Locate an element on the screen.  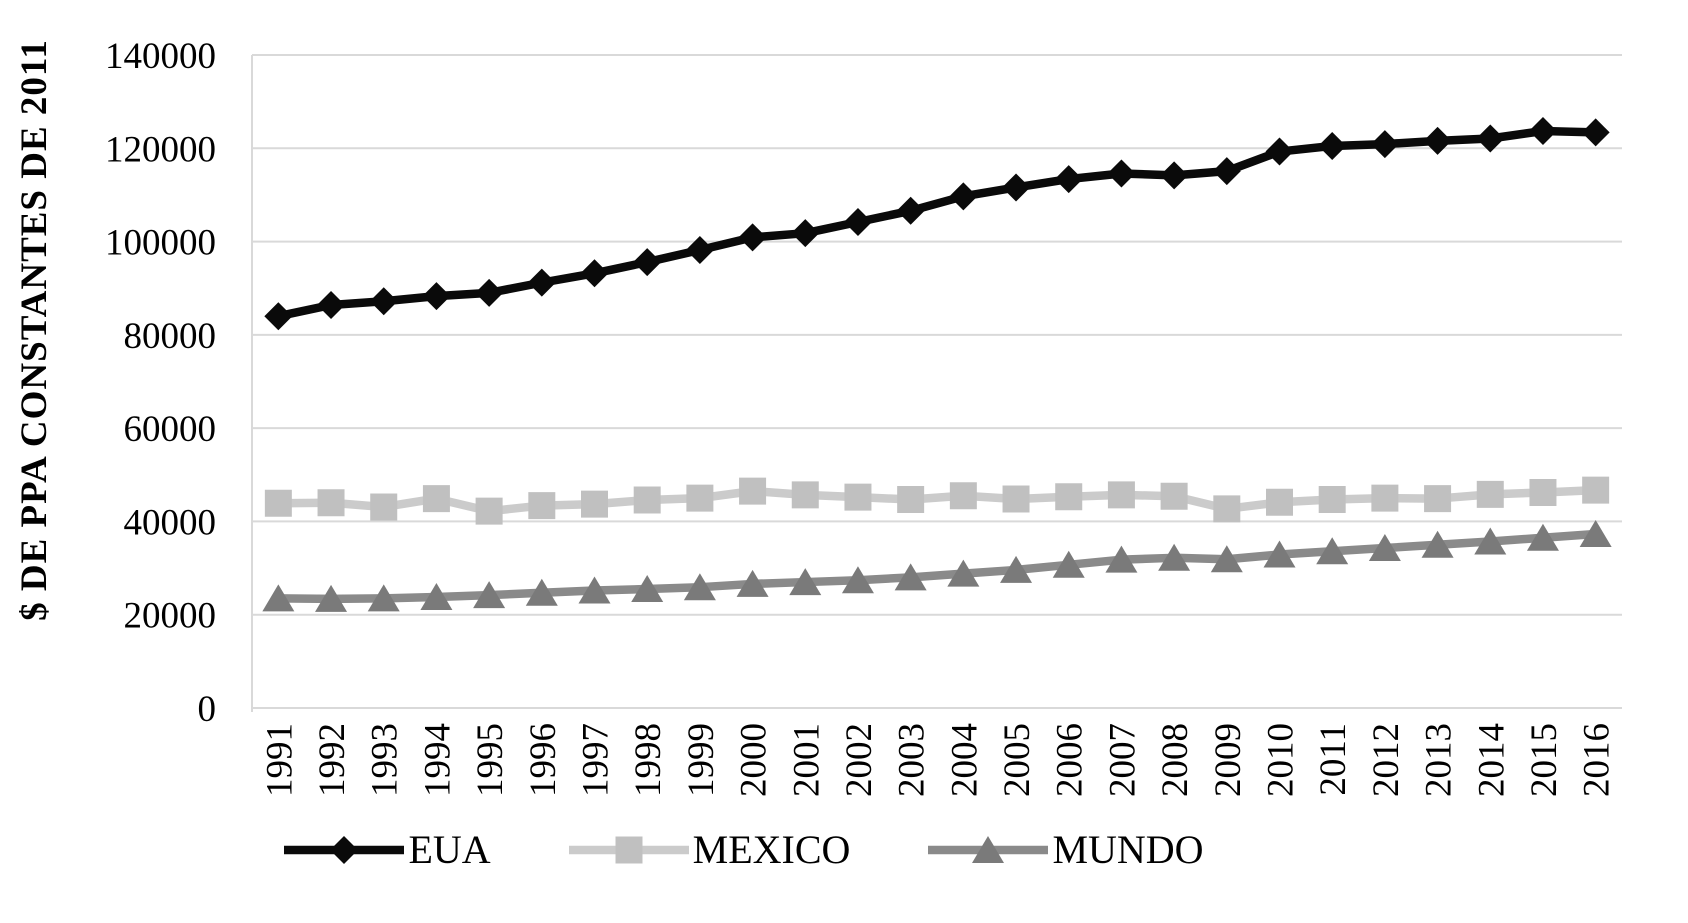
legend-label: EUA is located at coordinates (449, 849).